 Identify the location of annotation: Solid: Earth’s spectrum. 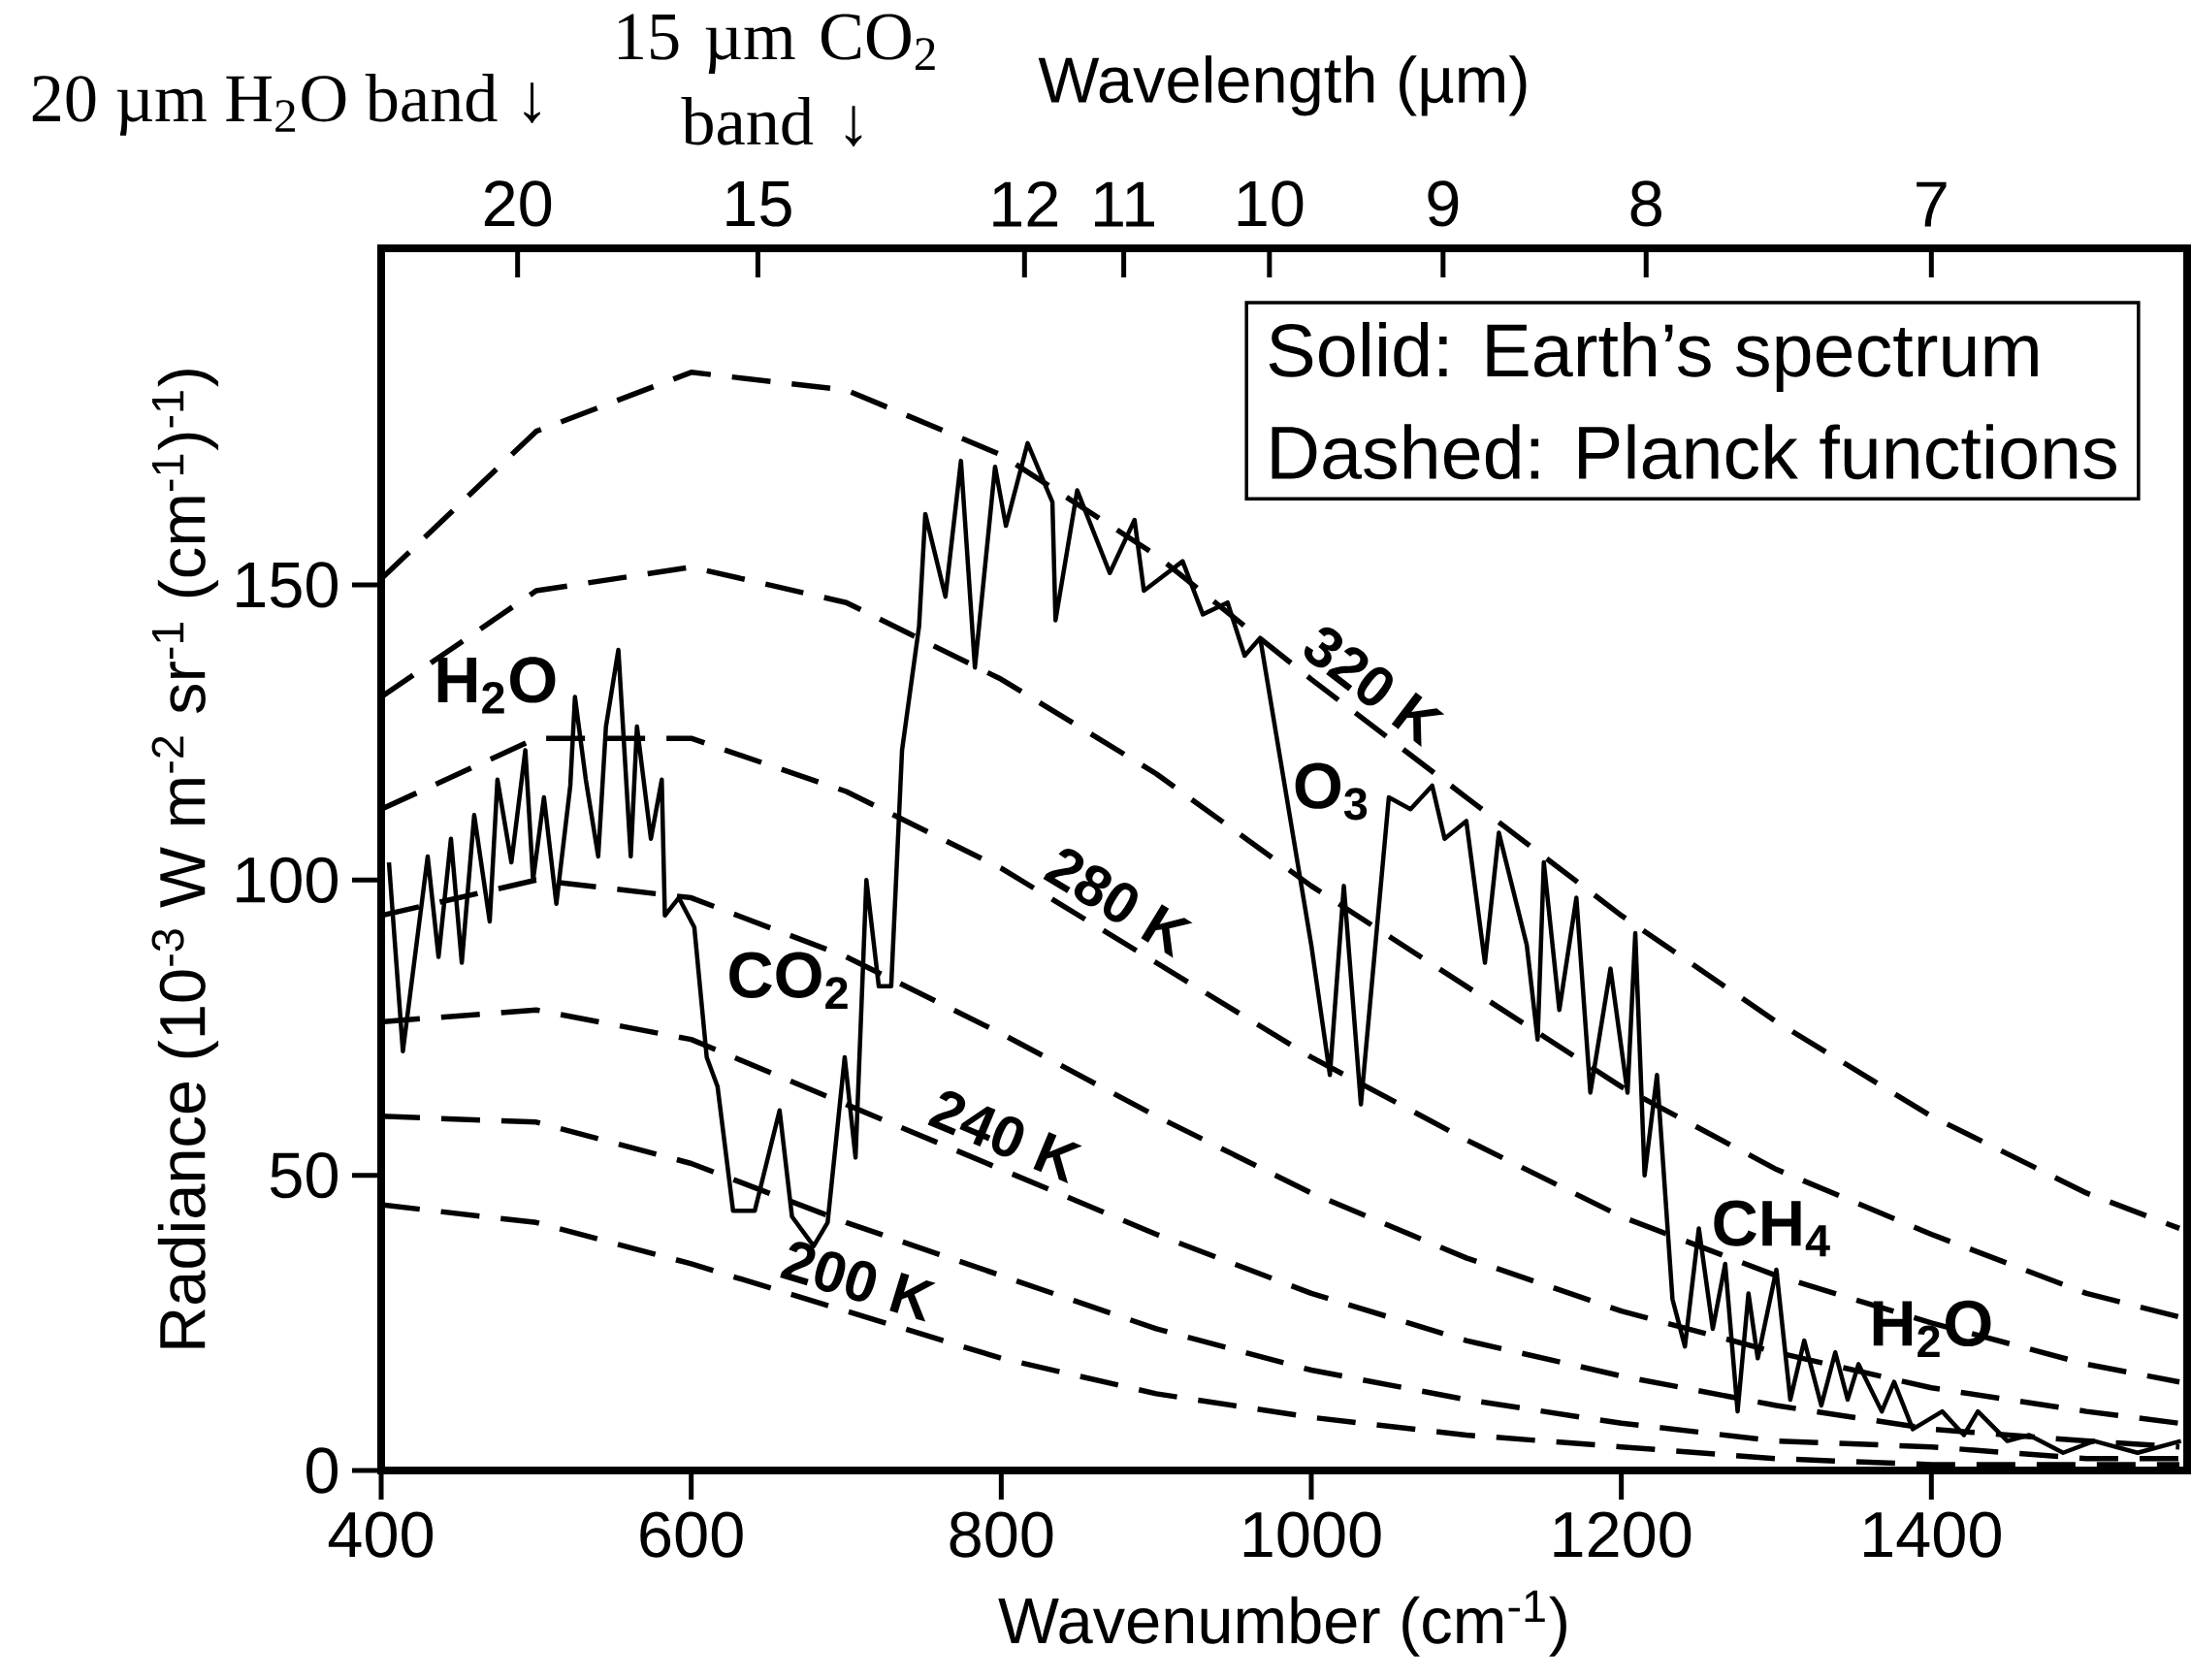
(1653, 356).